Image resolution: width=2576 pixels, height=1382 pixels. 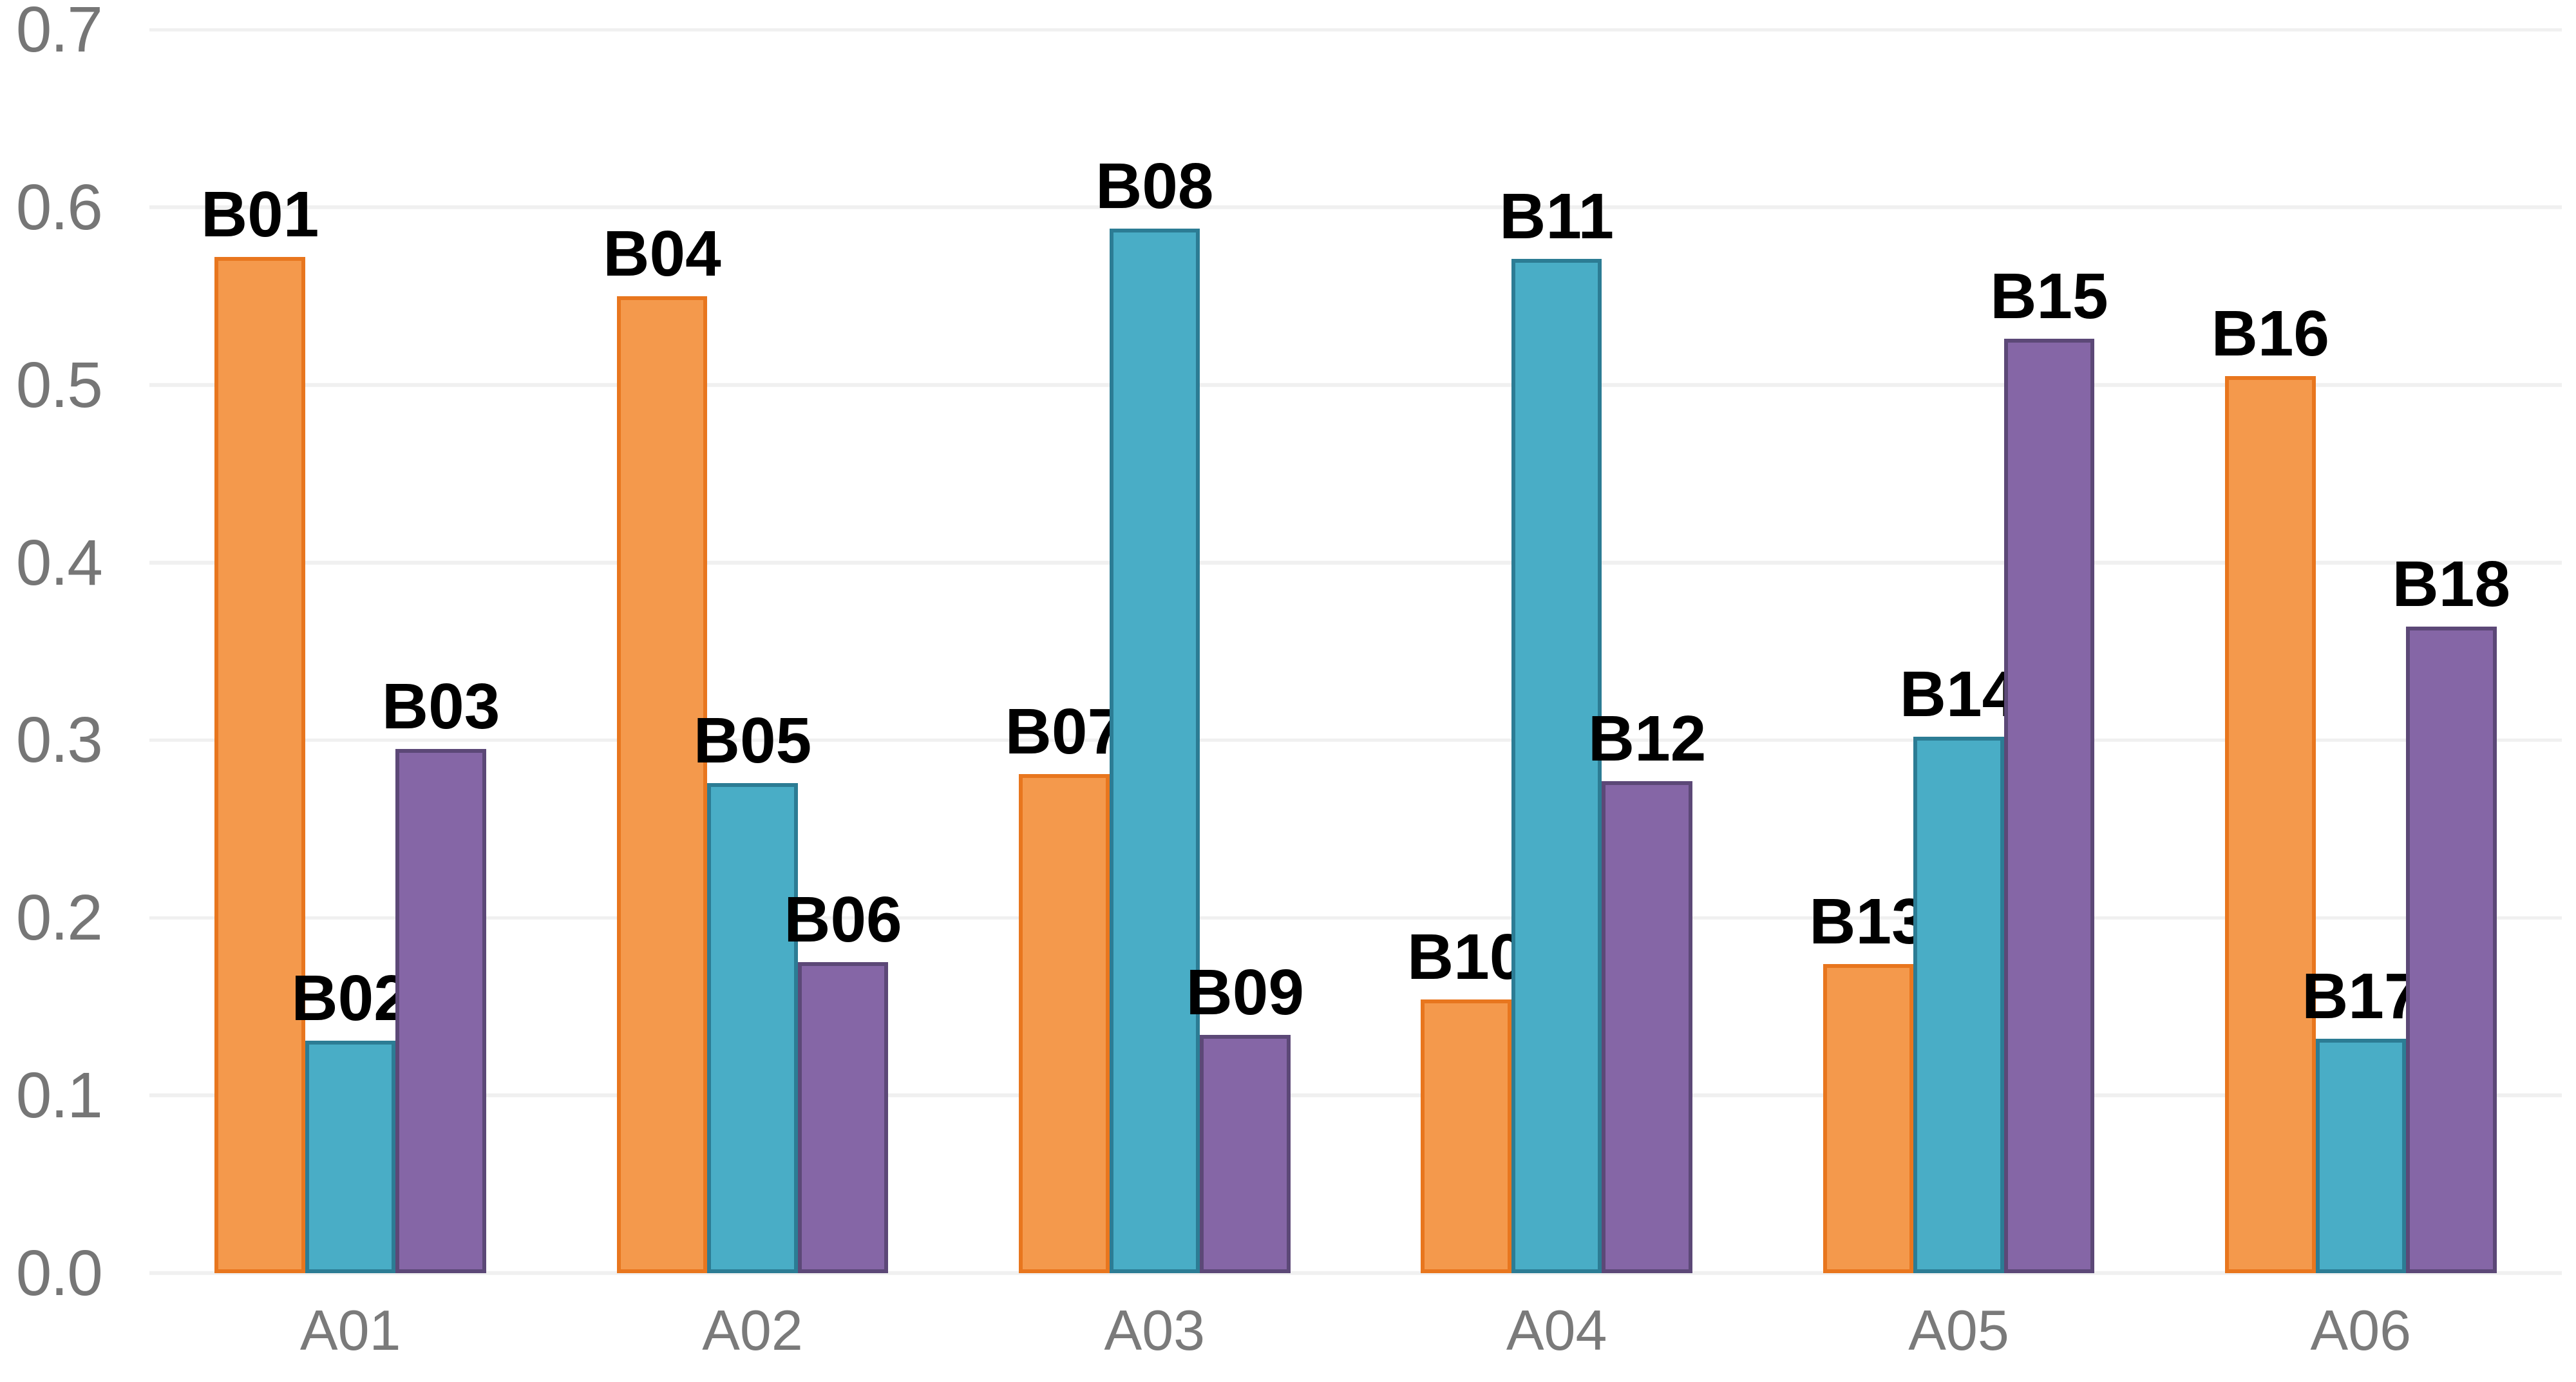 What do you see at coordinates (2361, 652) in the screenshot?
I see `category-group-A06: B16 B17 B18` at bounding box center [2361, 652].